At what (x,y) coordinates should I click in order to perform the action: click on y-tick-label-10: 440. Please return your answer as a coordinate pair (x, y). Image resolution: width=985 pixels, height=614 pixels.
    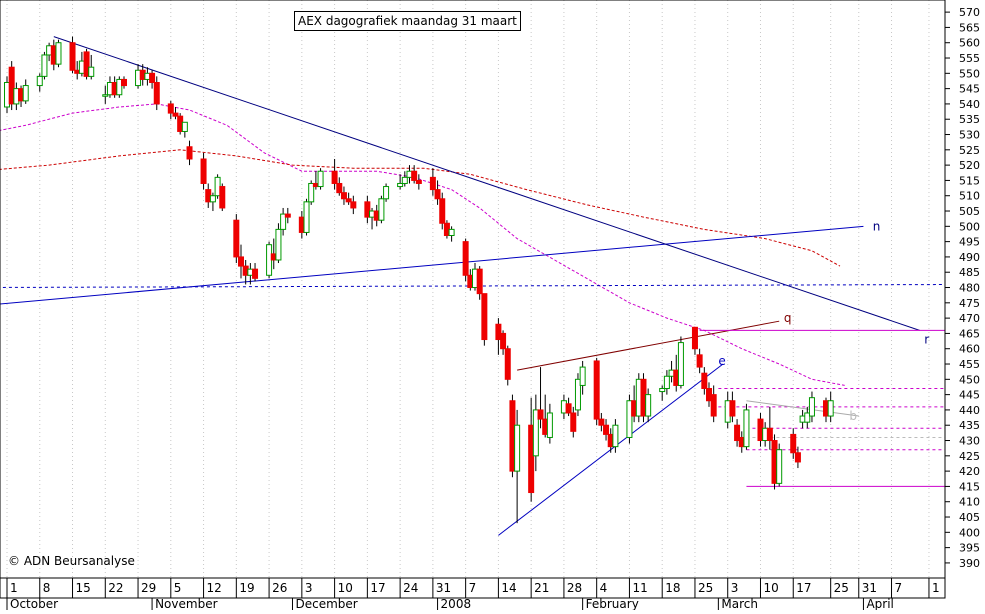
    Looking at the image, I should click on (969, 410).